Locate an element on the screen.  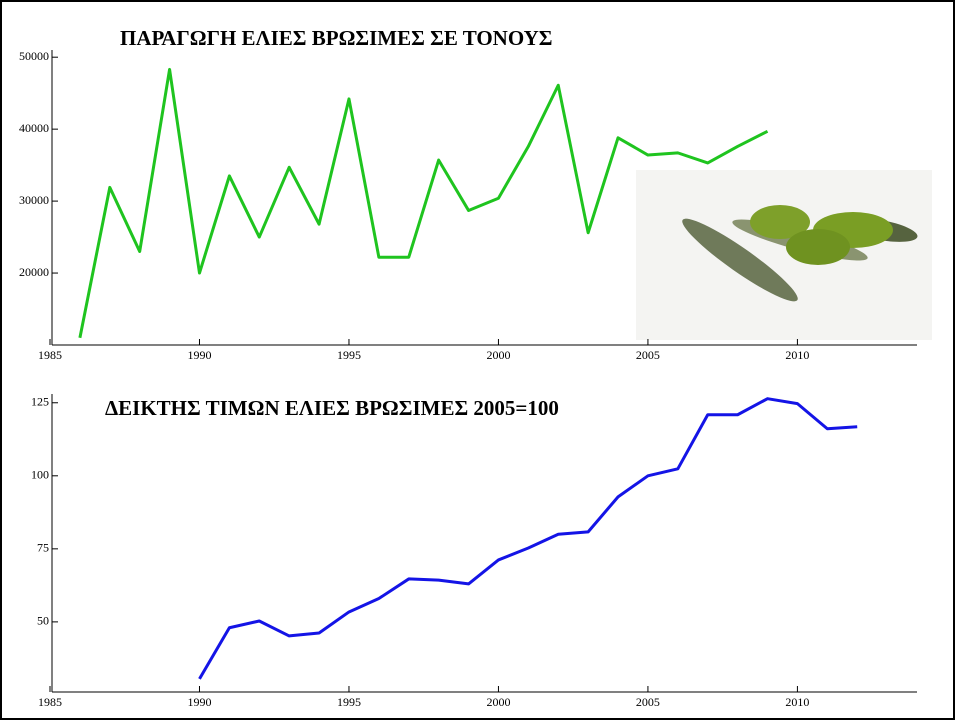
chart-title: ΠΑΡΑΓΩΓΗ ΕΛΙΕΣ ΒΡΩΣΙΜΕΣ ΣΕ ΤΟΝΟΥΣ is located at coordinates (336, 38).